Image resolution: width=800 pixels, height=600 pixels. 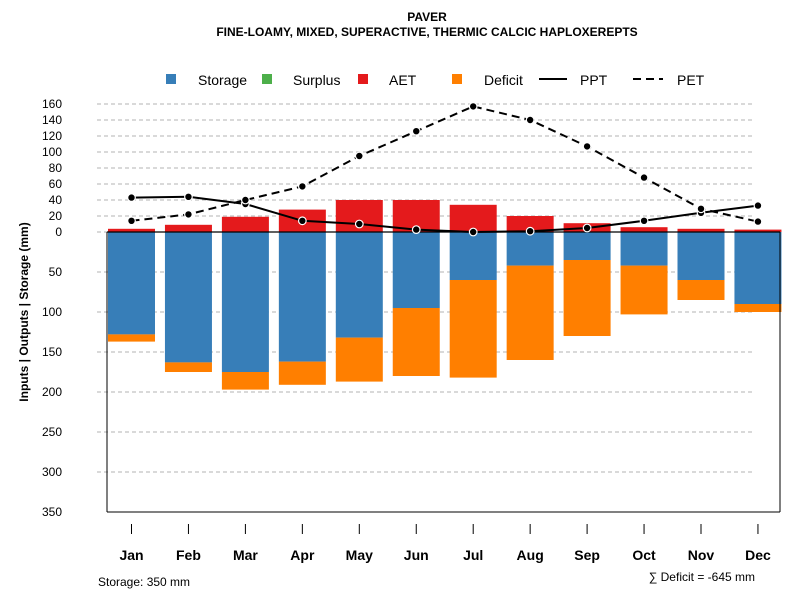 I want to click on x-tick-label: Dec, so click(x=758, y=555).